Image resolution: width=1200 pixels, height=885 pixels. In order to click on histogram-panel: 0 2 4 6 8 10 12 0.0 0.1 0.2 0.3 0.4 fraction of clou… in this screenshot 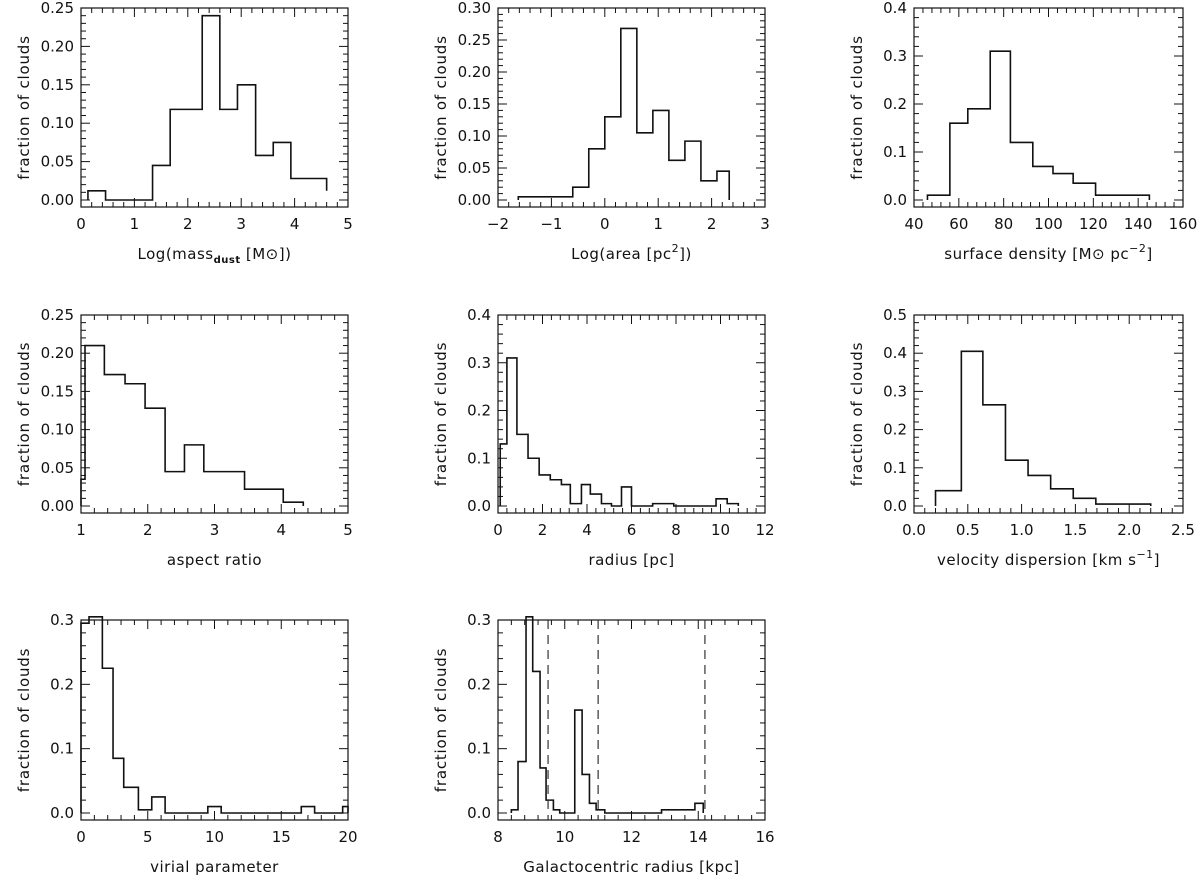, I will do `click(603, 437)`.